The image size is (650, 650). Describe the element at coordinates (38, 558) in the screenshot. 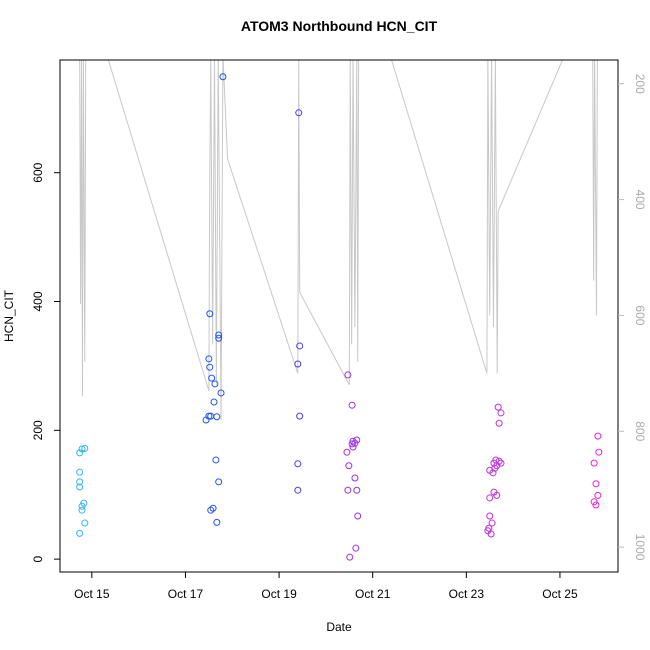

I see `y-tick-label: 0` at that location.